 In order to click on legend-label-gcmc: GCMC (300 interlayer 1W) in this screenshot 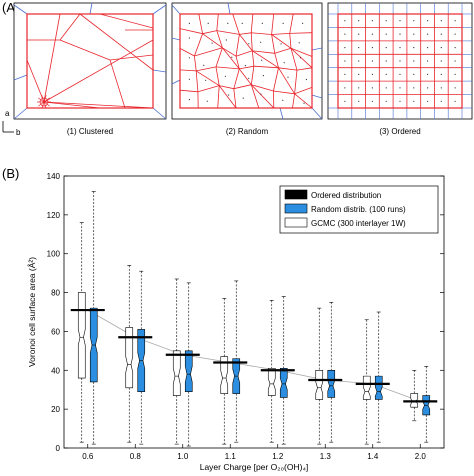, I will do `click(358, 223)`.